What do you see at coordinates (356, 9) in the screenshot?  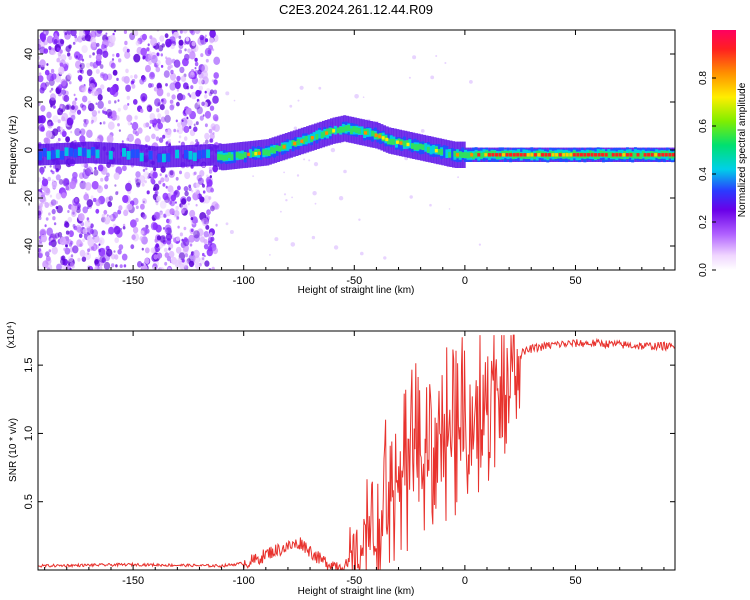 I see `figure-title: C2E3.2024.261.12.44.R09` at bounding box center [356, 9].